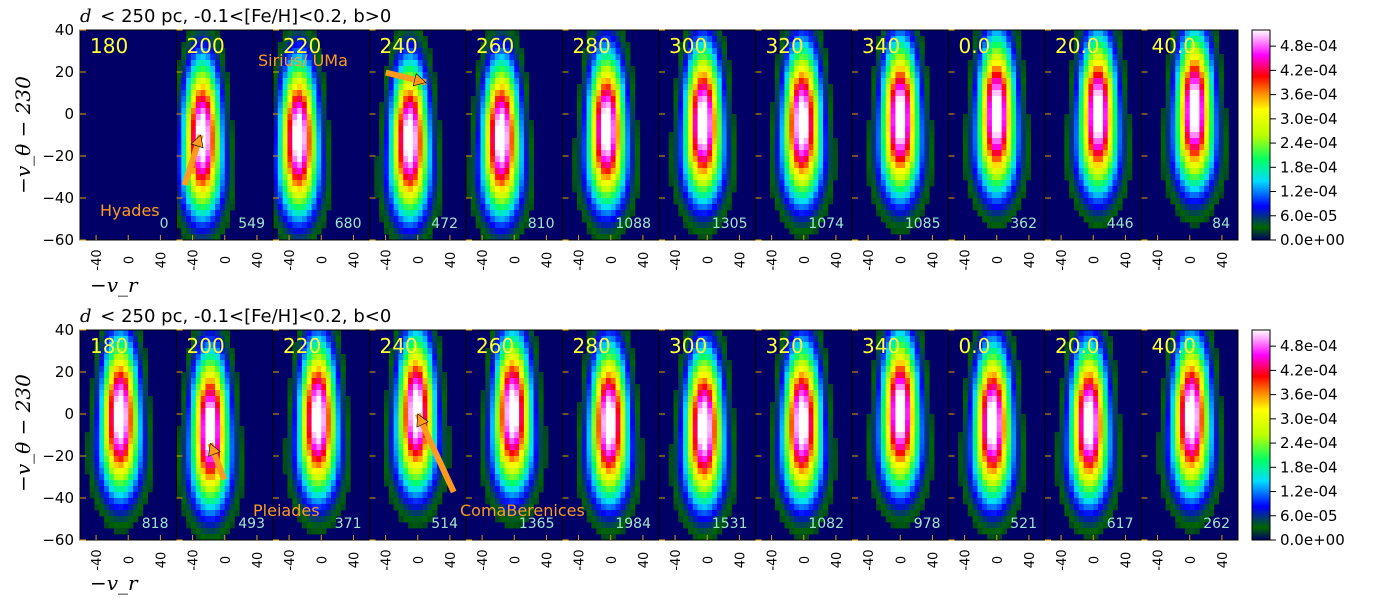 The width and height of the screenshot is (1400, 604). What do you see at coordinates (1126, 260) in the screenshot?
I see `x-tick-label: 40` at bounding box center [1126, 260].